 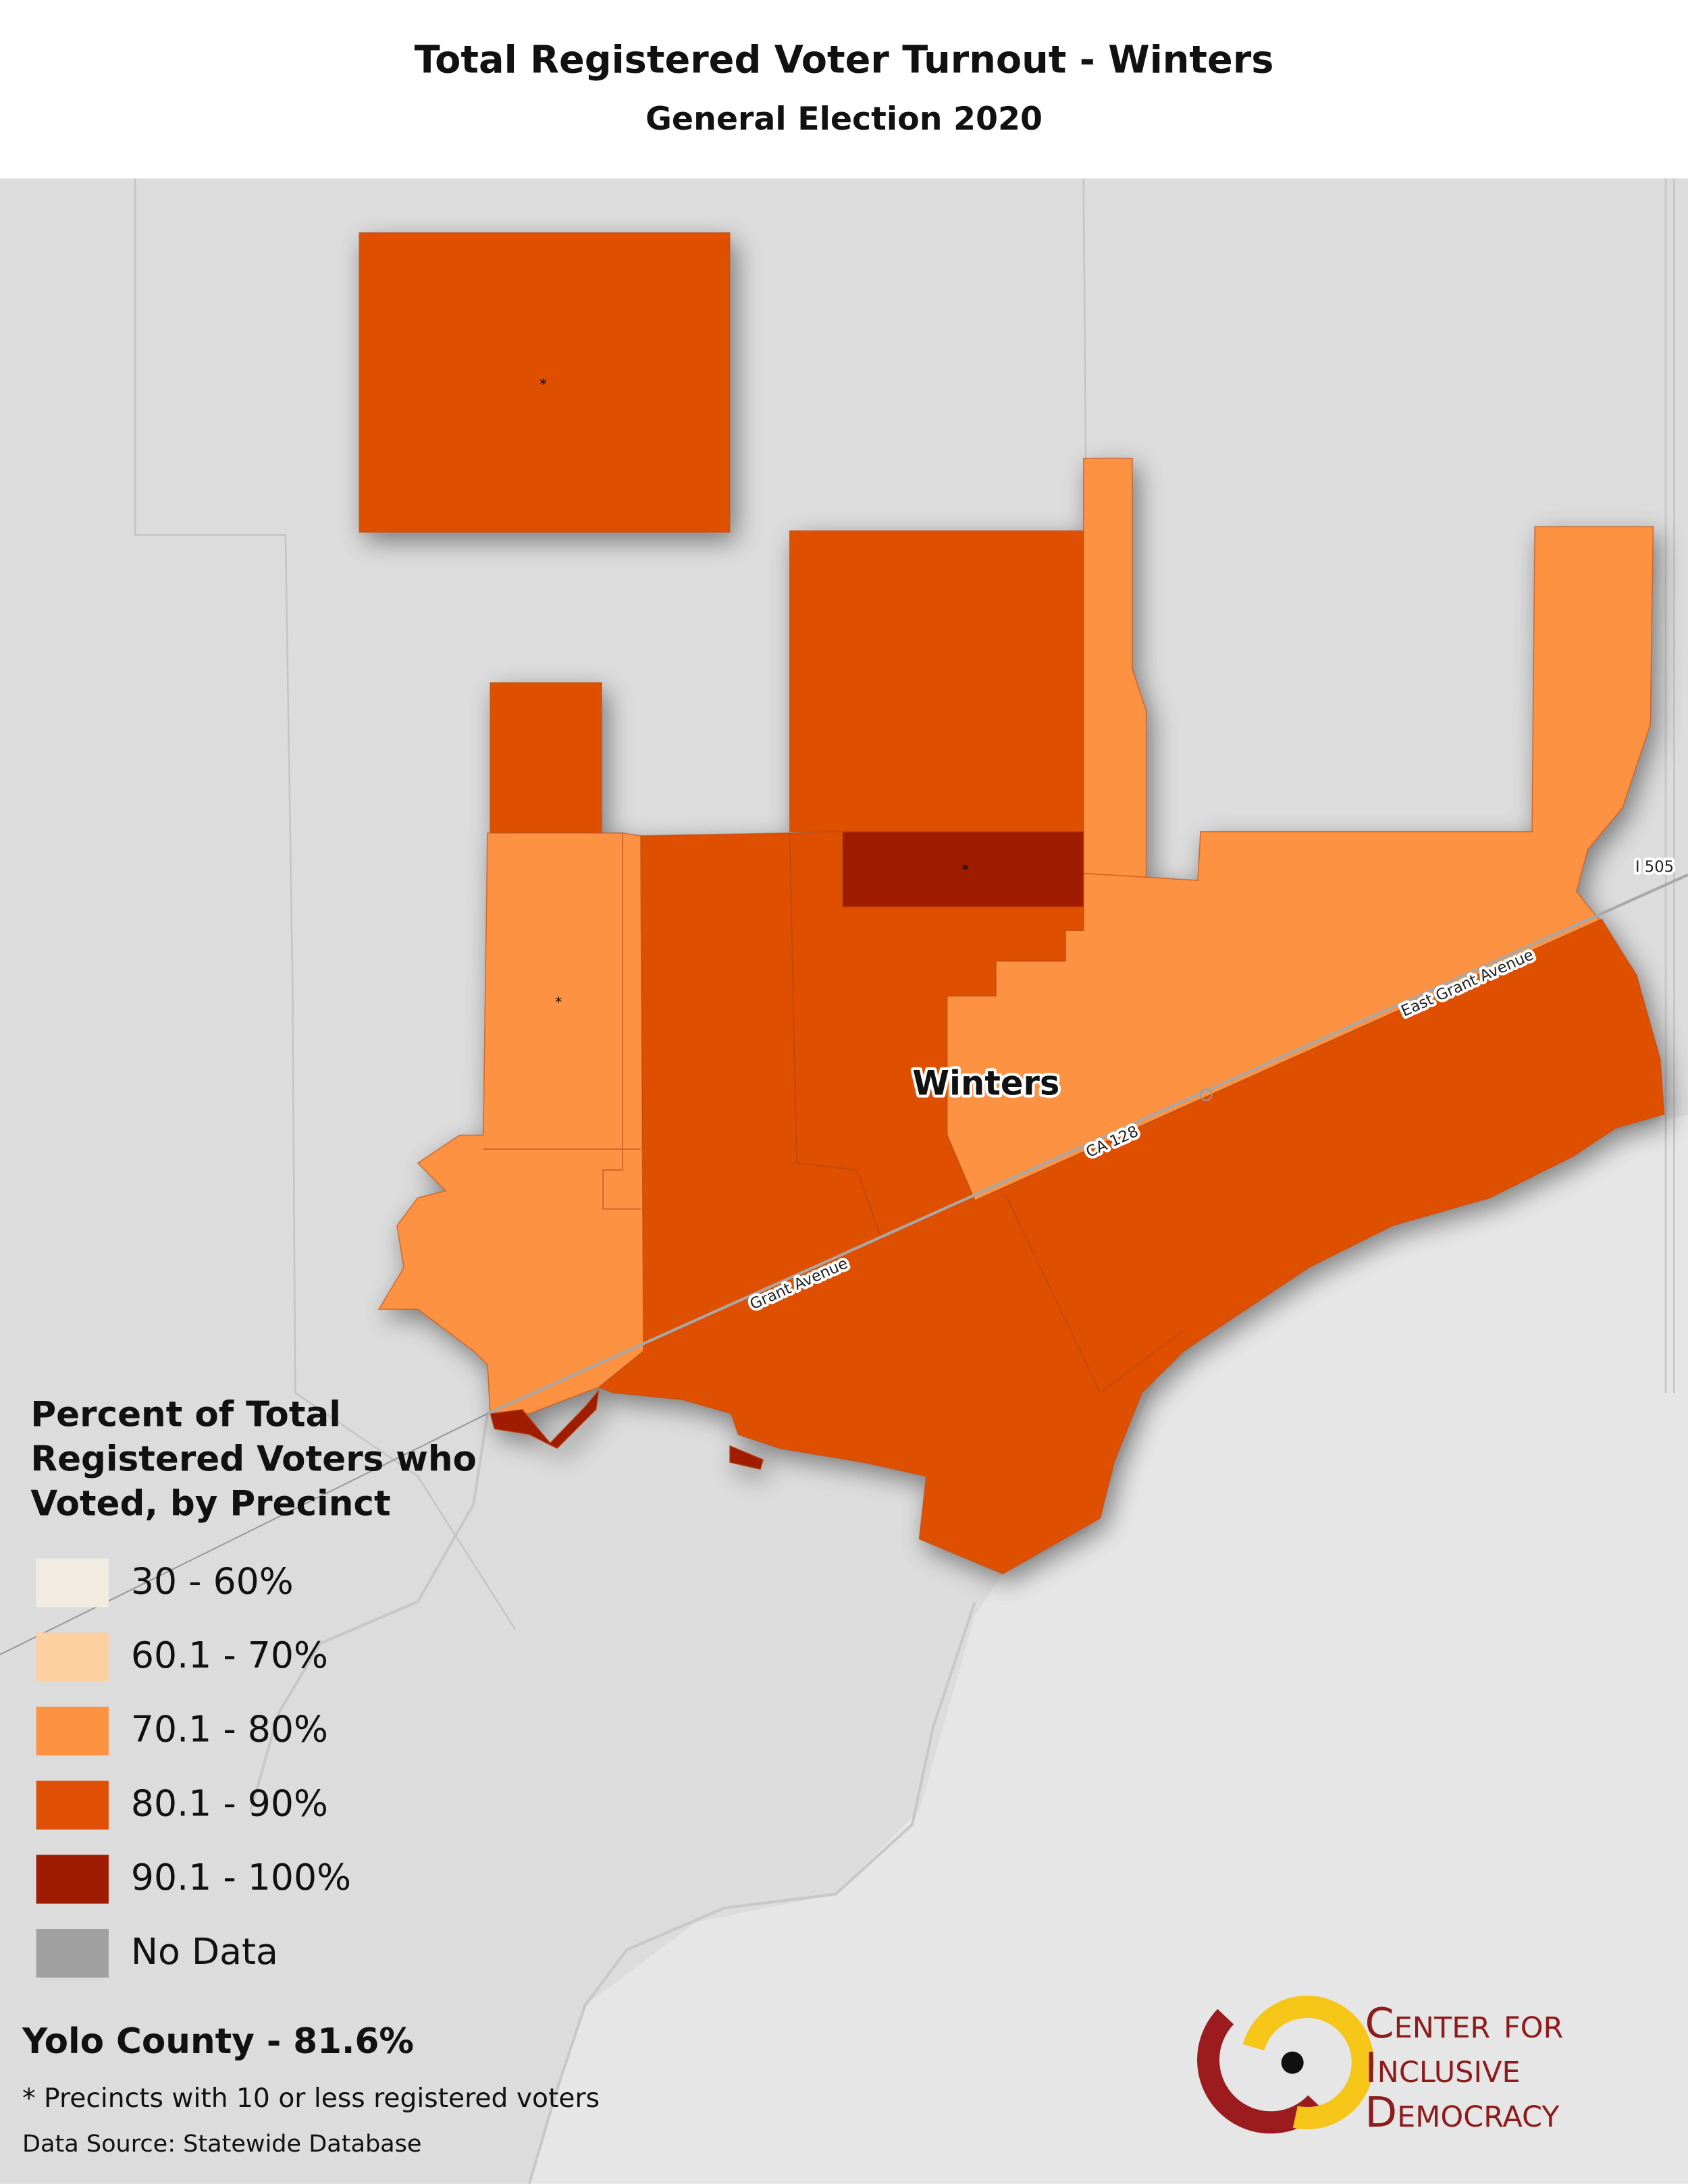 I want to click on header-background, so click(x=844, y=89).